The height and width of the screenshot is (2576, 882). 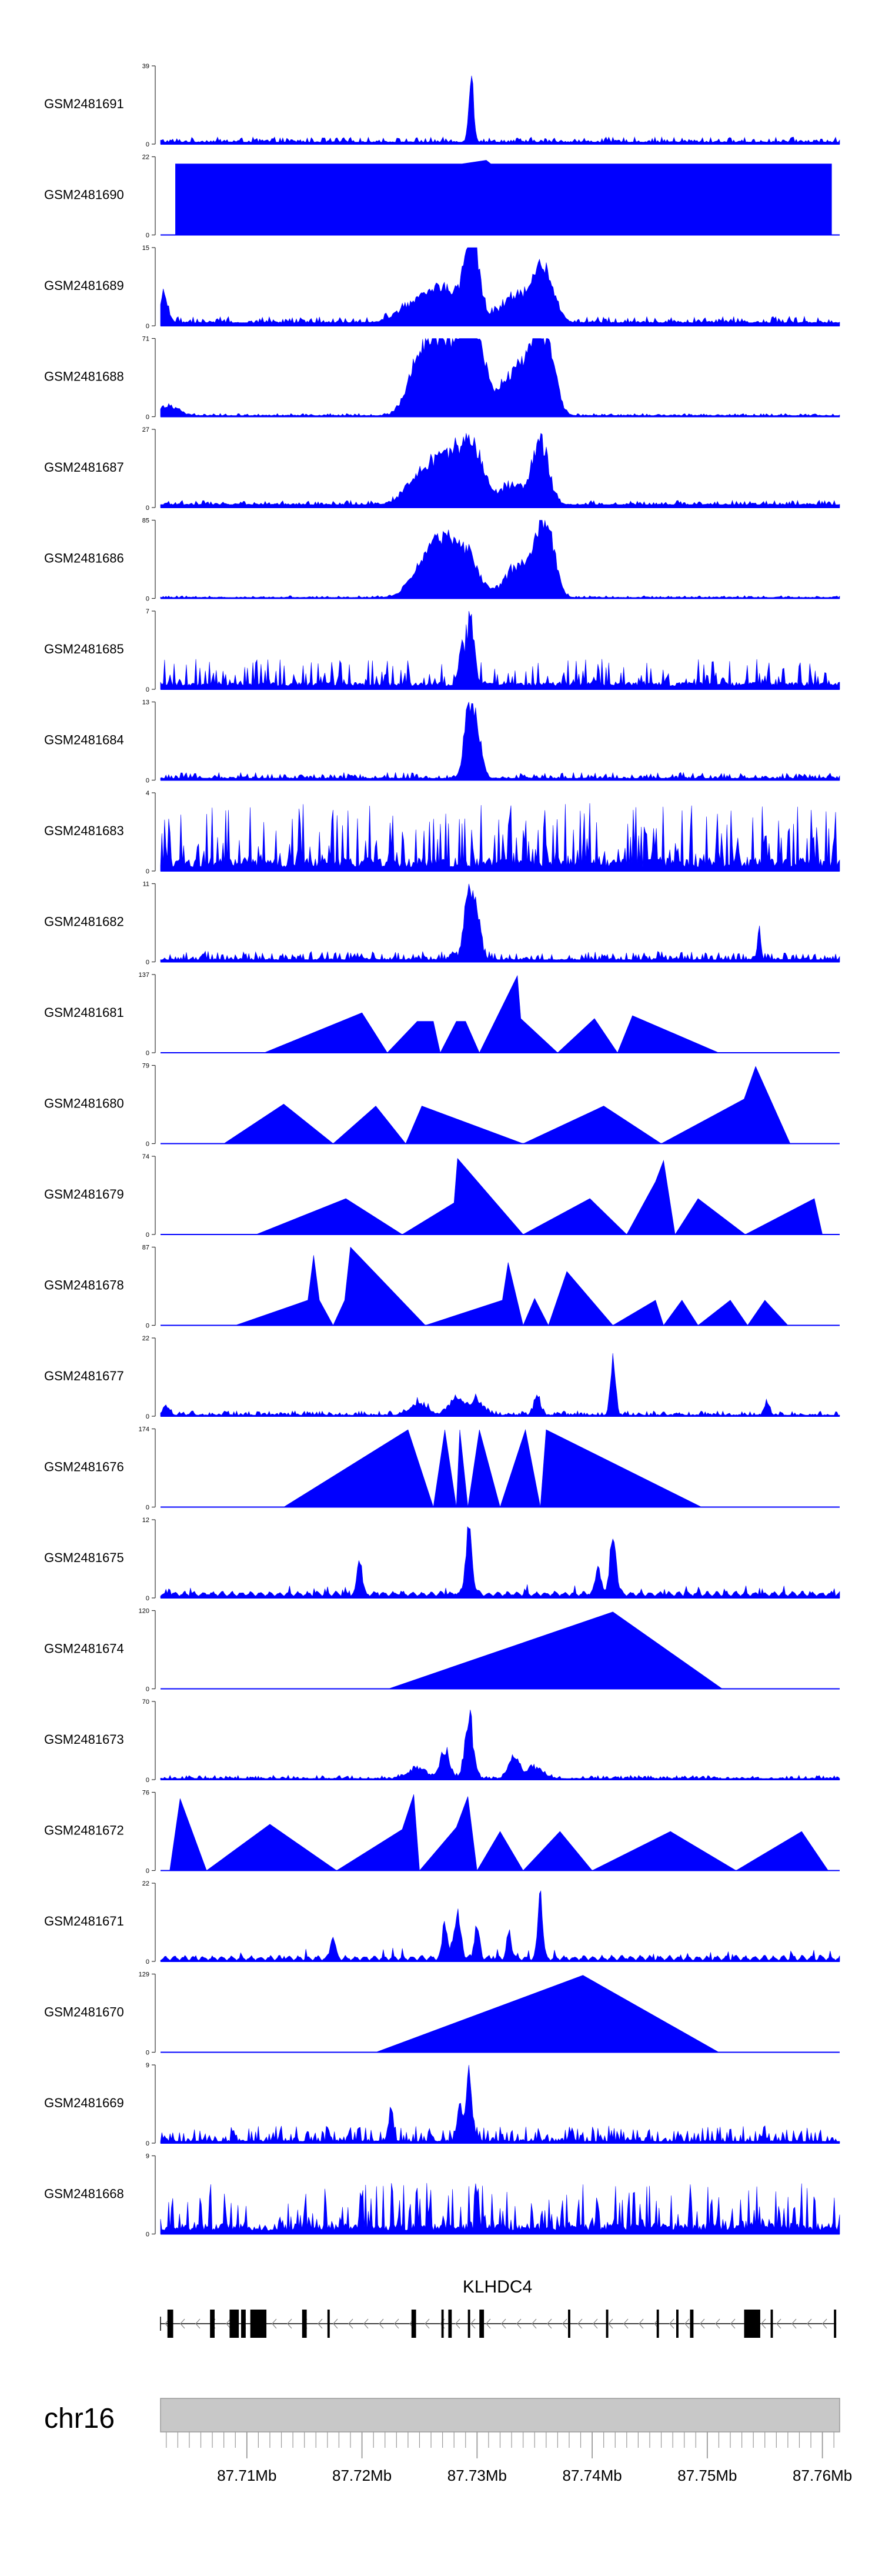 What do you see at coordinates (822, 2475) in the screenshot?
I see `x-tick-label: 87.76Mb` at bounding box center [822, 2475].